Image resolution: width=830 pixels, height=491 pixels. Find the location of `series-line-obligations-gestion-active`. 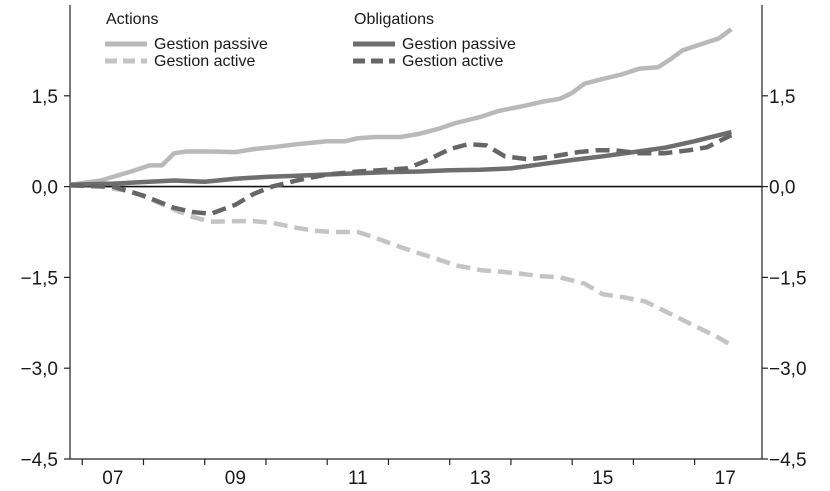

series-line-obligations-gestion-active is located at coordinates (401, 175).